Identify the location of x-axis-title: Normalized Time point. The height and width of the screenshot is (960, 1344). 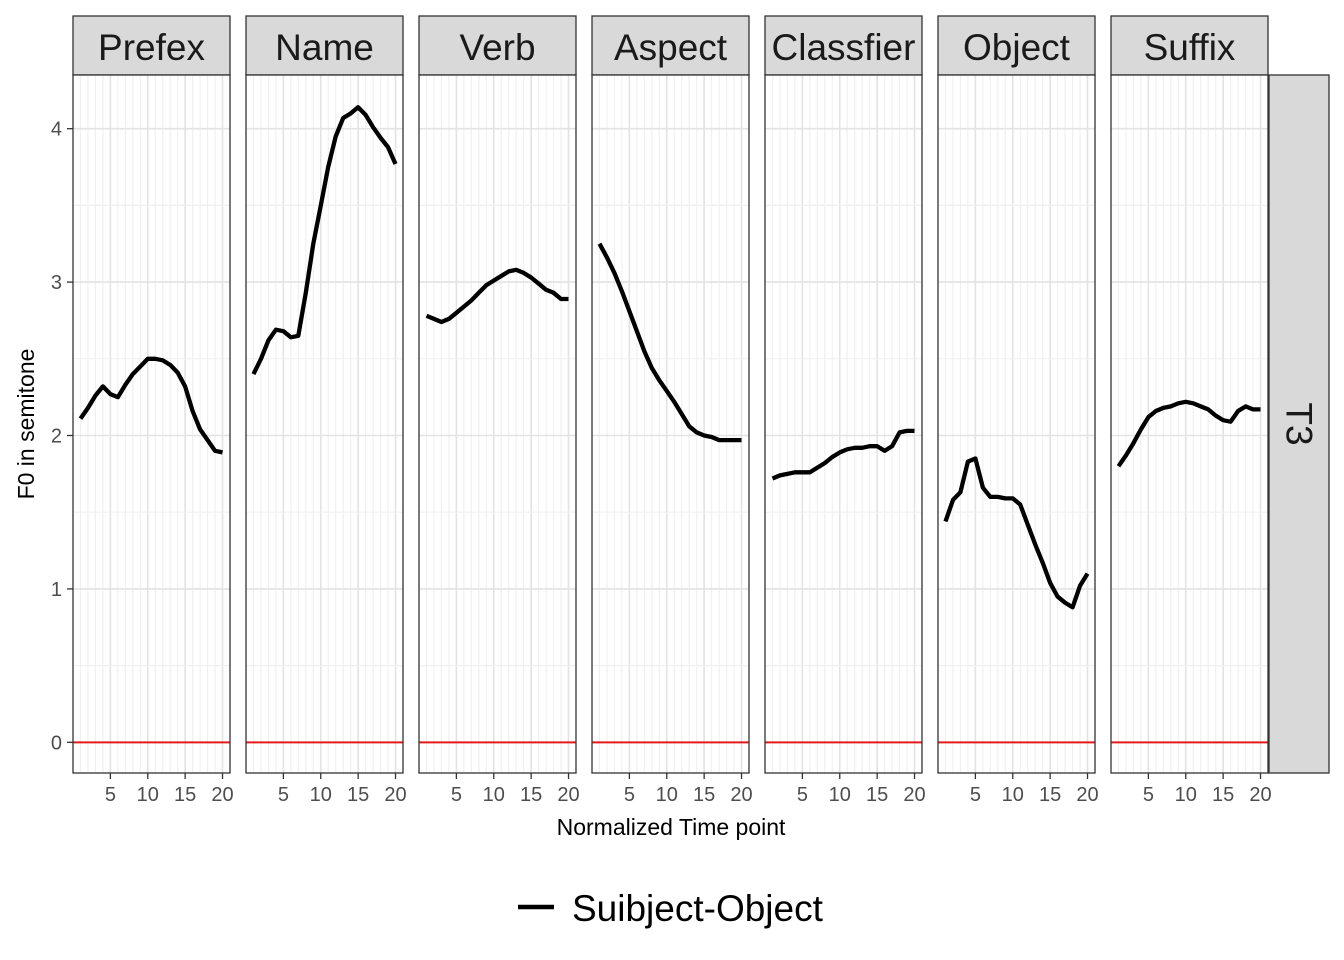
(671, 827).